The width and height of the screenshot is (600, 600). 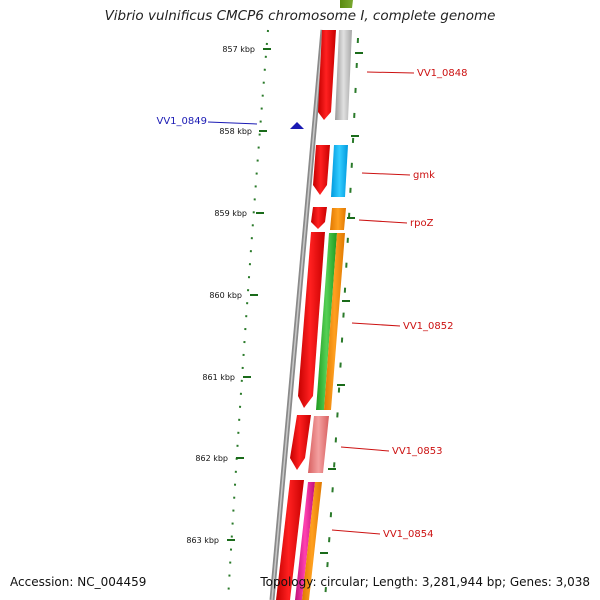 What do you see at coordinates (311, 320) in the screenshot?
I see `gene-vv1-0852-cds` at bounding box center [311, 320].